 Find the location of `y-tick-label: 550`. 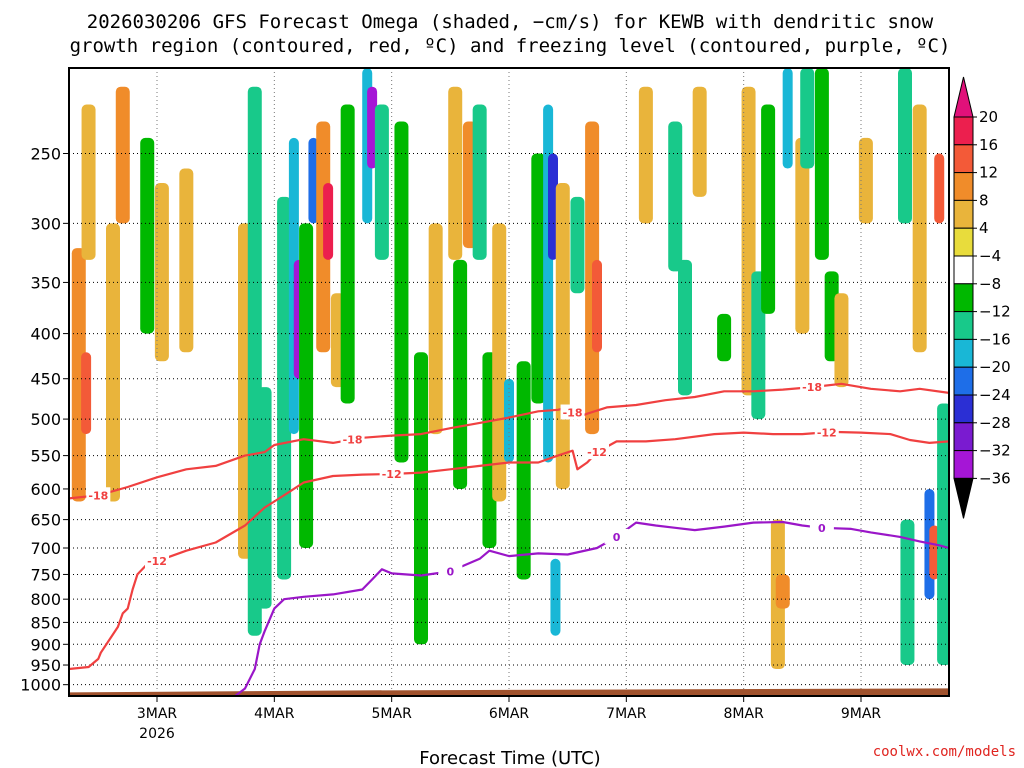

y-tick-label: 550 is located at coordinates (45, 456).